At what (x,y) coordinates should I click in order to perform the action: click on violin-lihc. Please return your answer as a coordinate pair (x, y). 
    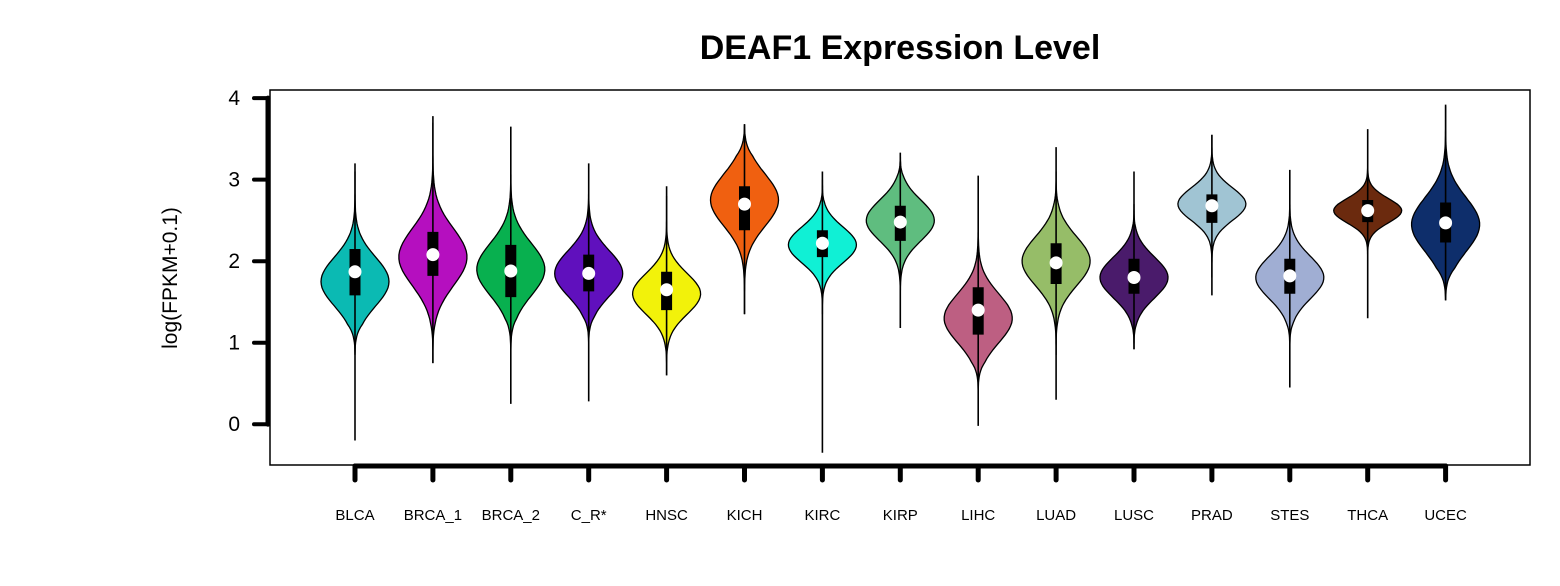
    Looking at the image, I should click on (978, 300).